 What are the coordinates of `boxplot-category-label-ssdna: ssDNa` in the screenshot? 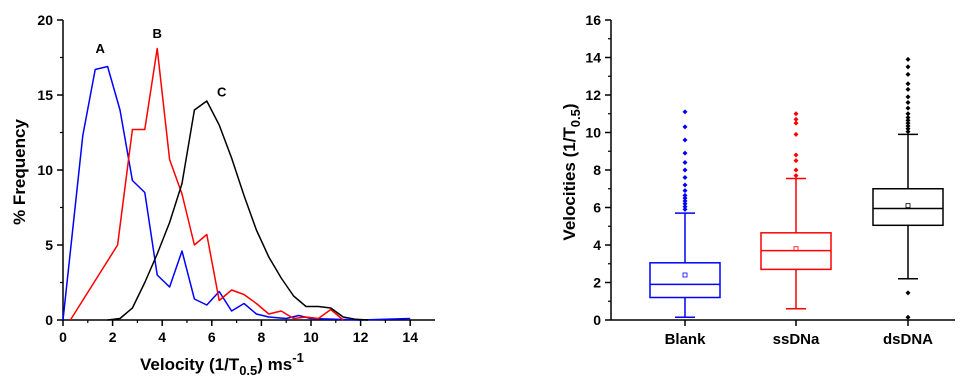 It's located at (796, 339).